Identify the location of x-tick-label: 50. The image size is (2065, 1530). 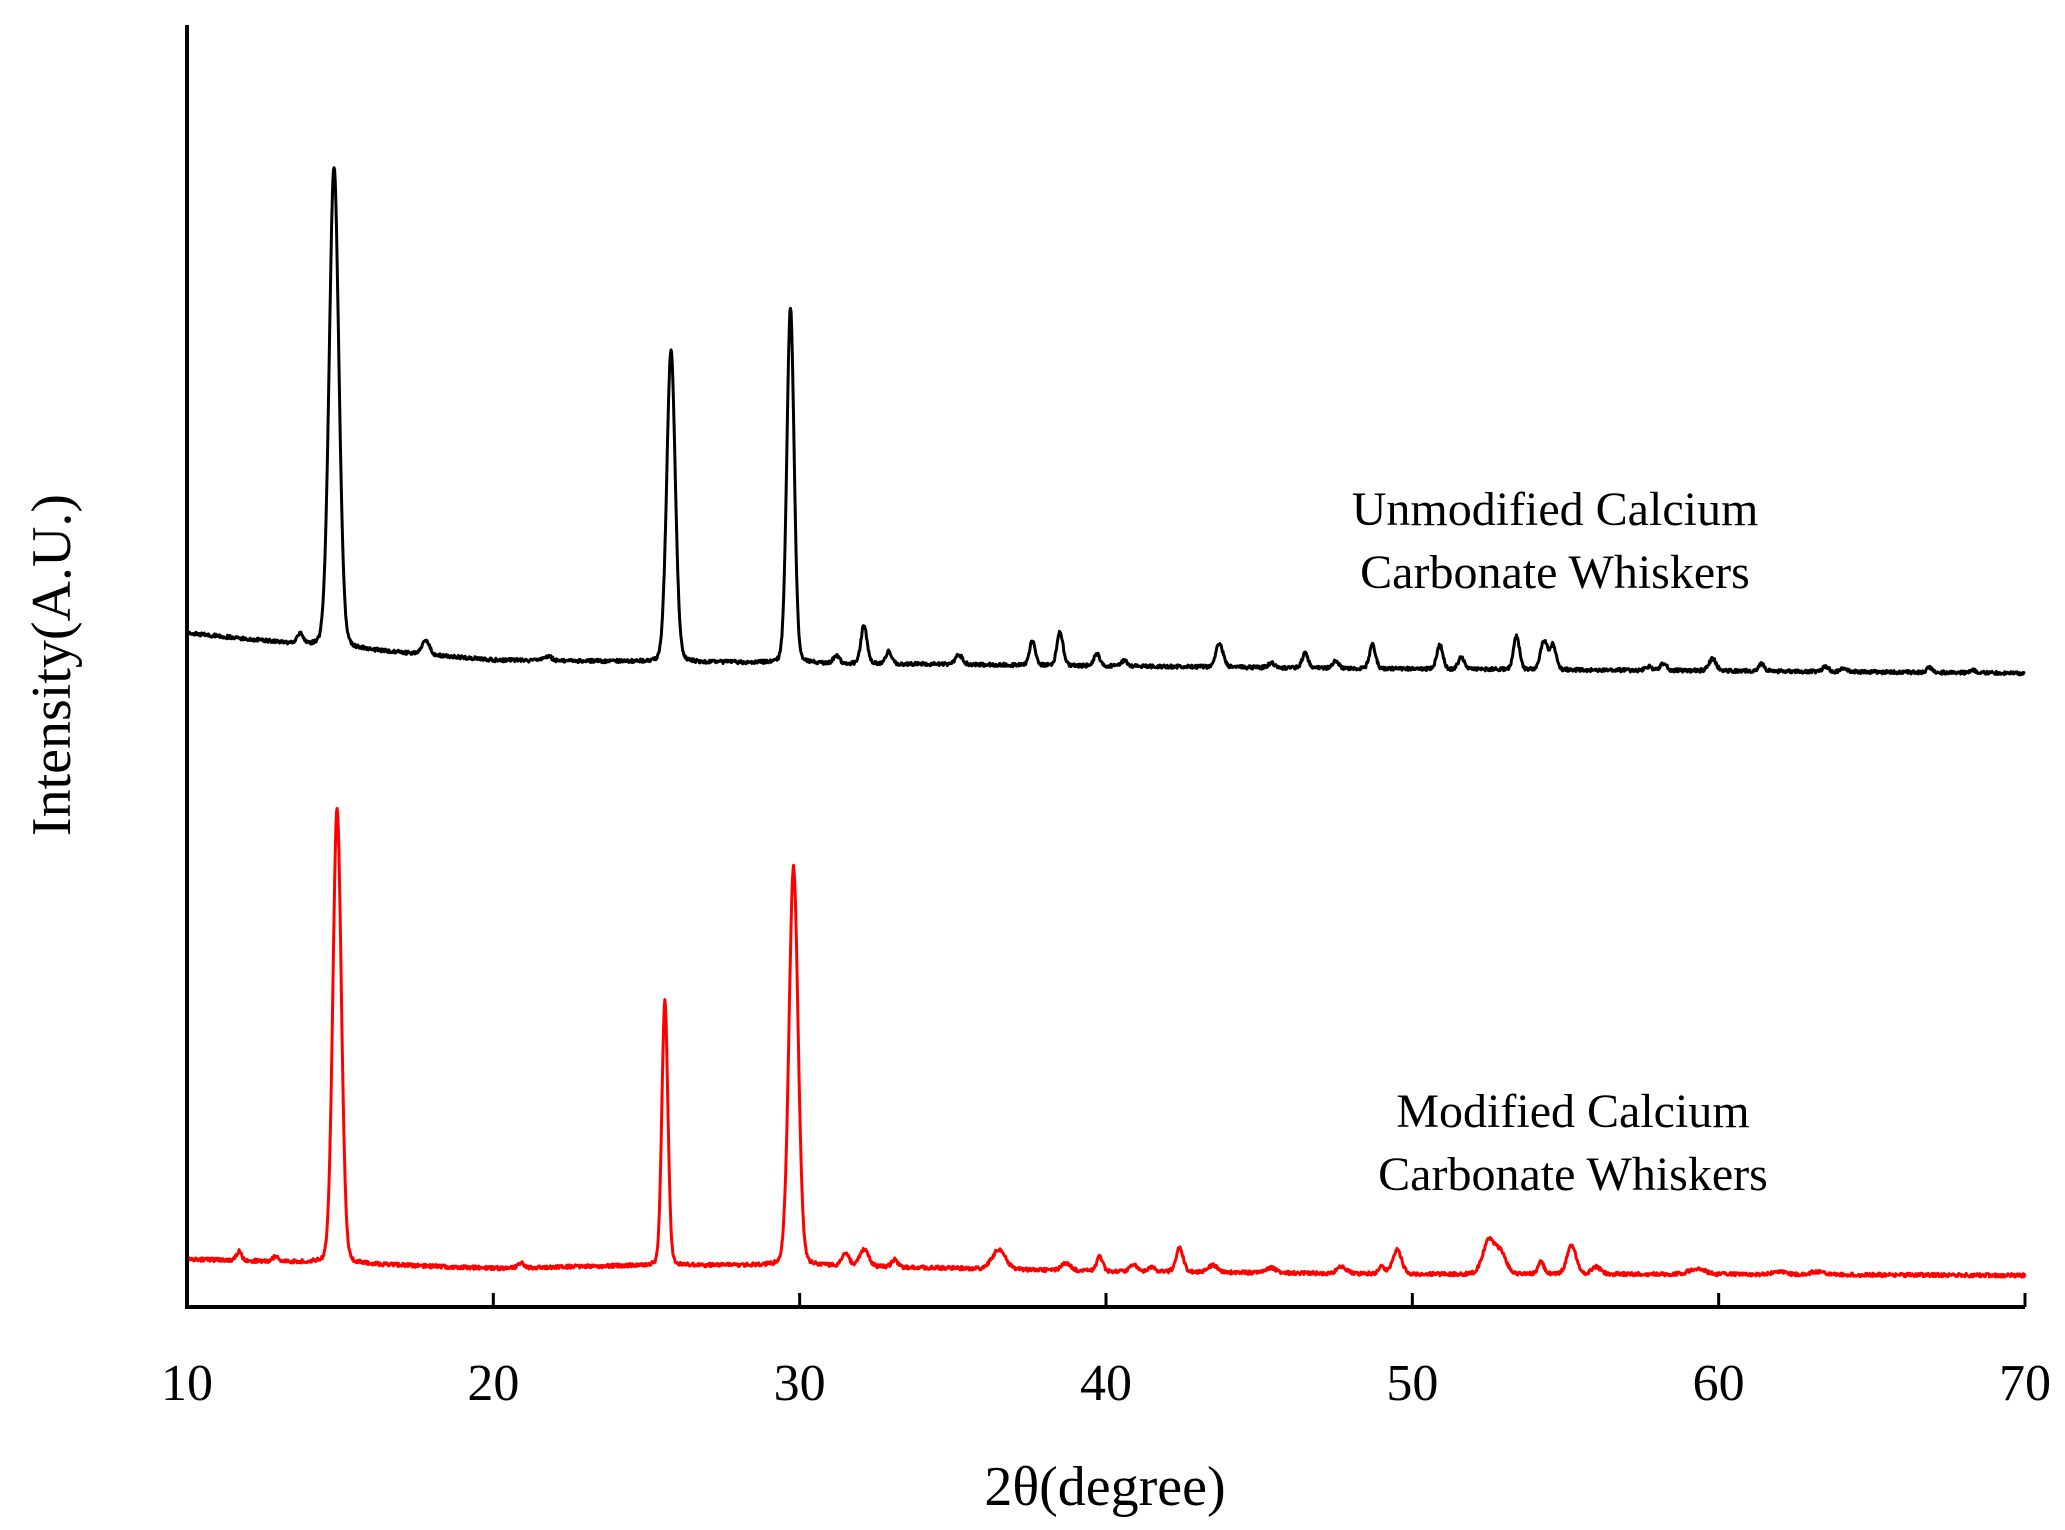
(1412, 1383).